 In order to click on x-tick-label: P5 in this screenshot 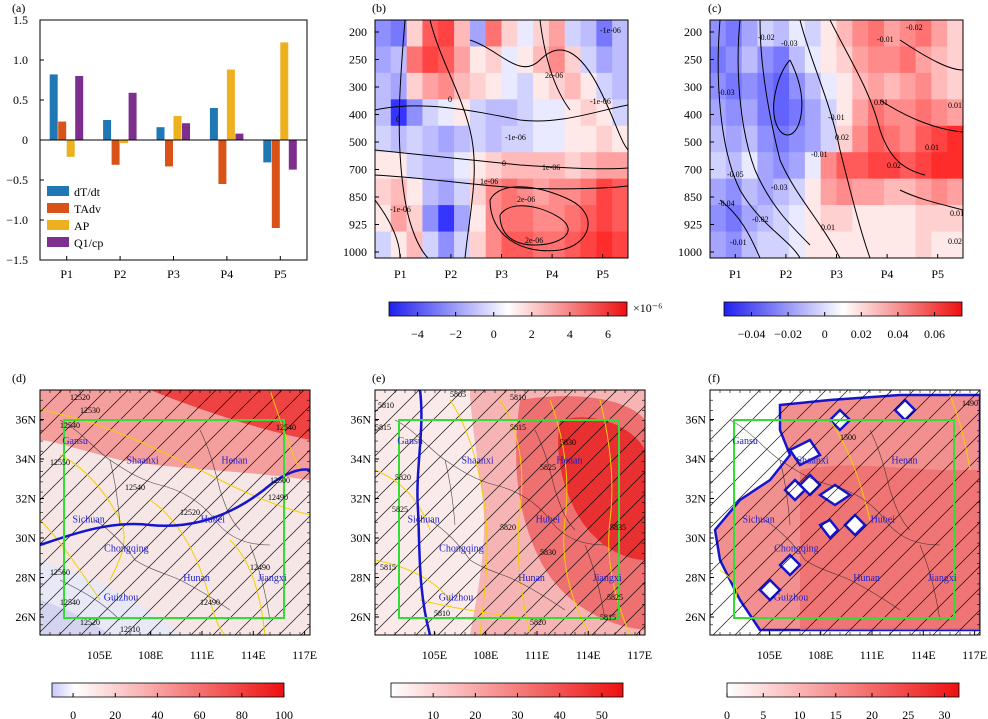, I will do `click(280, 274)`.